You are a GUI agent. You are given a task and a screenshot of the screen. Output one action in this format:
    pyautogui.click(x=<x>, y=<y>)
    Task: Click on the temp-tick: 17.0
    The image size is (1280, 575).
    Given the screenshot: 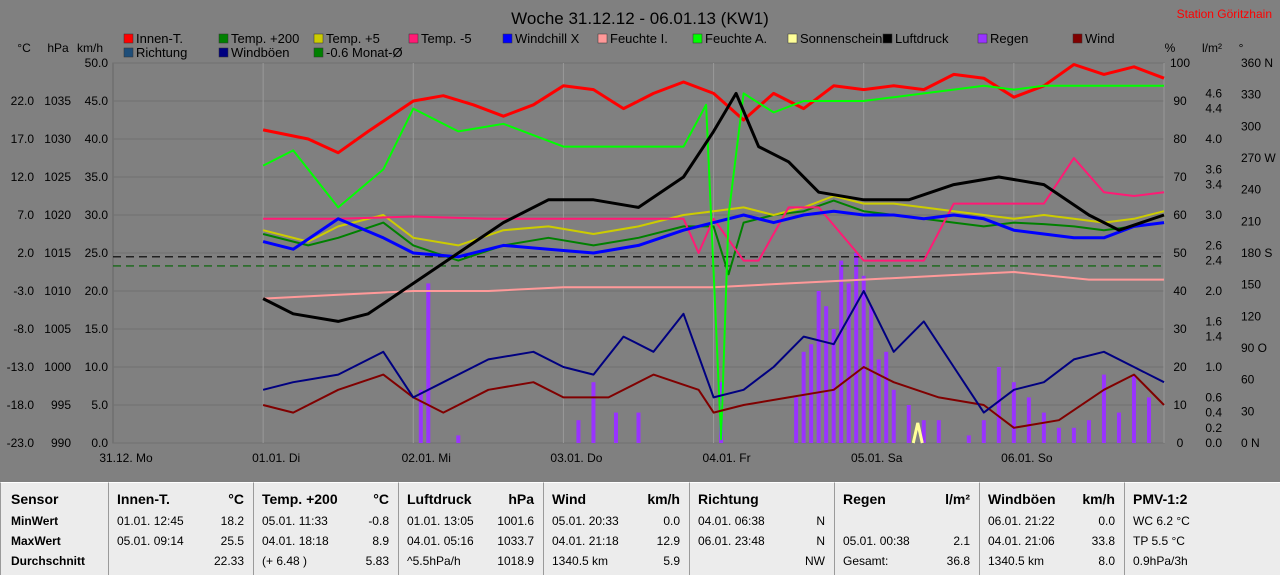 What is the action you would take?
    pyautogui.click(x=23, y=139)
    